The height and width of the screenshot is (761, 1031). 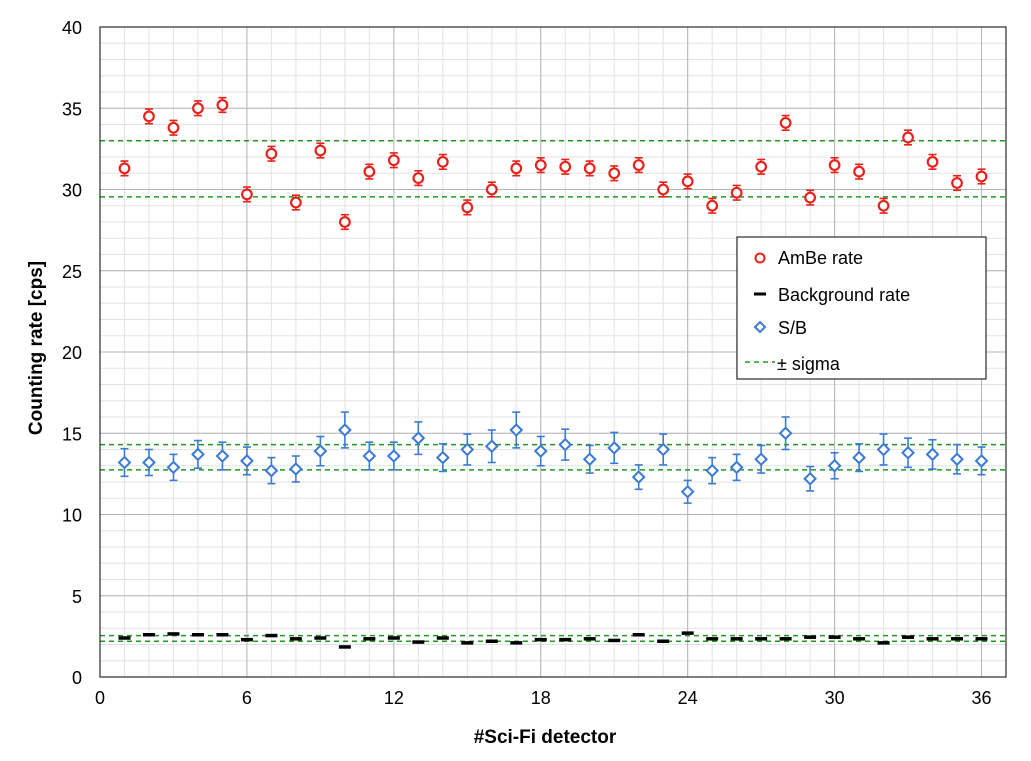 What do you see at coordinates (861, 308) in the screenshot?
I see `legend-box` at bounding box center [861, 308].